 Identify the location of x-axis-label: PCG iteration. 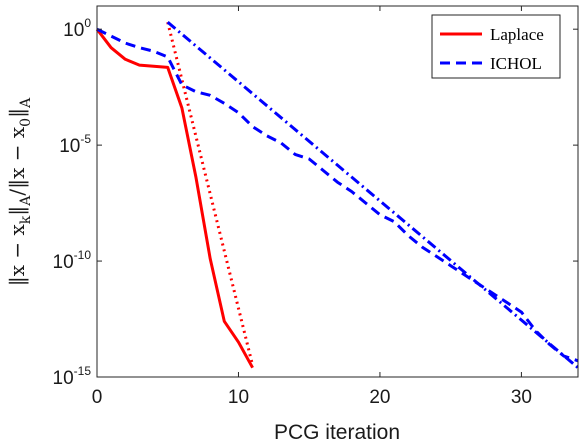
(337, 431).